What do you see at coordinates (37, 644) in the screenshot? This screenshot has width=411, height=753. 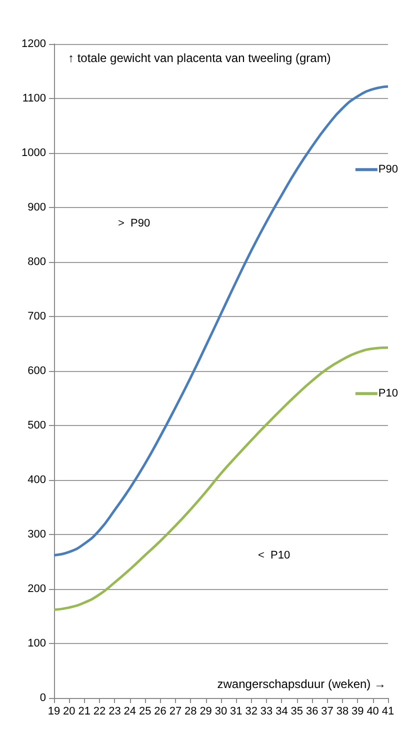 I see `y-tick-label: 100` at bounding box center [37, 644].